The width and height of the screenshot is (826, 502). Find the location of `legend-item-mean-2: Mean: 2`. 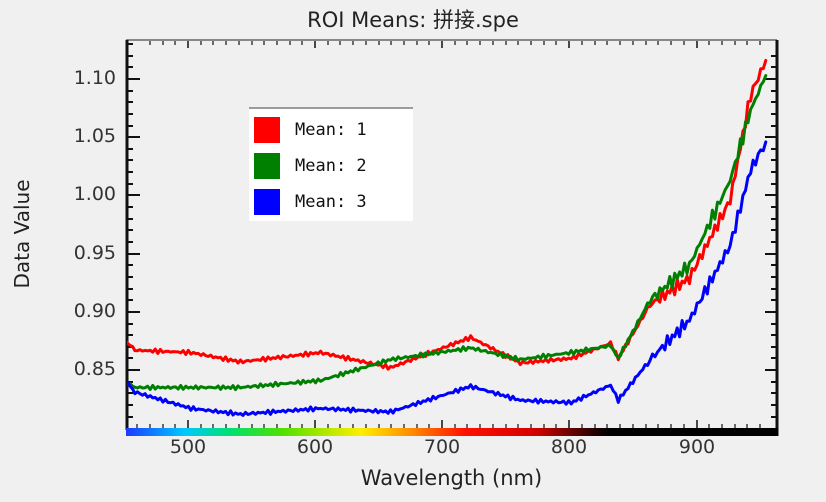

legend-item-mean-2: Mean: 2 is located at coordinates (310, 166).